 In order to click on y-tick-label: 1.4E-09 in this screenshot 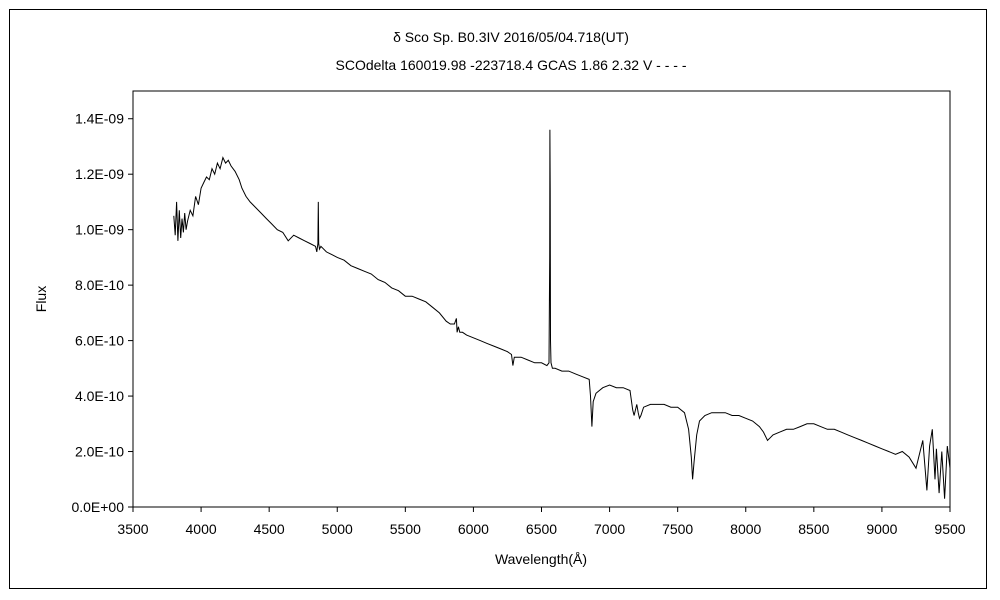, I will do `click(99, 119)`.